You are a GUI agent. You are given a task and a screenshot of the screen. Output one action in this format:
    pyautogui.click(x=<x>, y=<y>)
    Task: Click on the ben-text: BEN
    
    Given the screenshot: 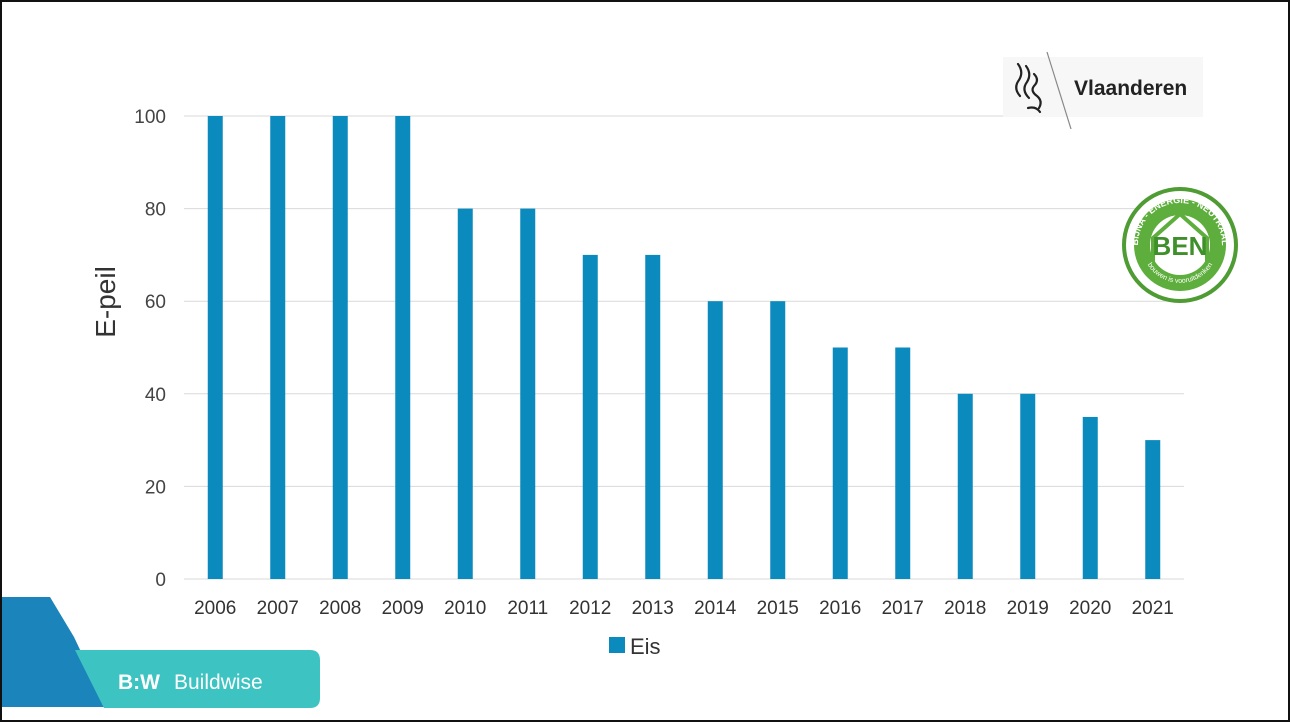 What is the action you would take?
    pyautogui.click(x=1180, y=246)
    